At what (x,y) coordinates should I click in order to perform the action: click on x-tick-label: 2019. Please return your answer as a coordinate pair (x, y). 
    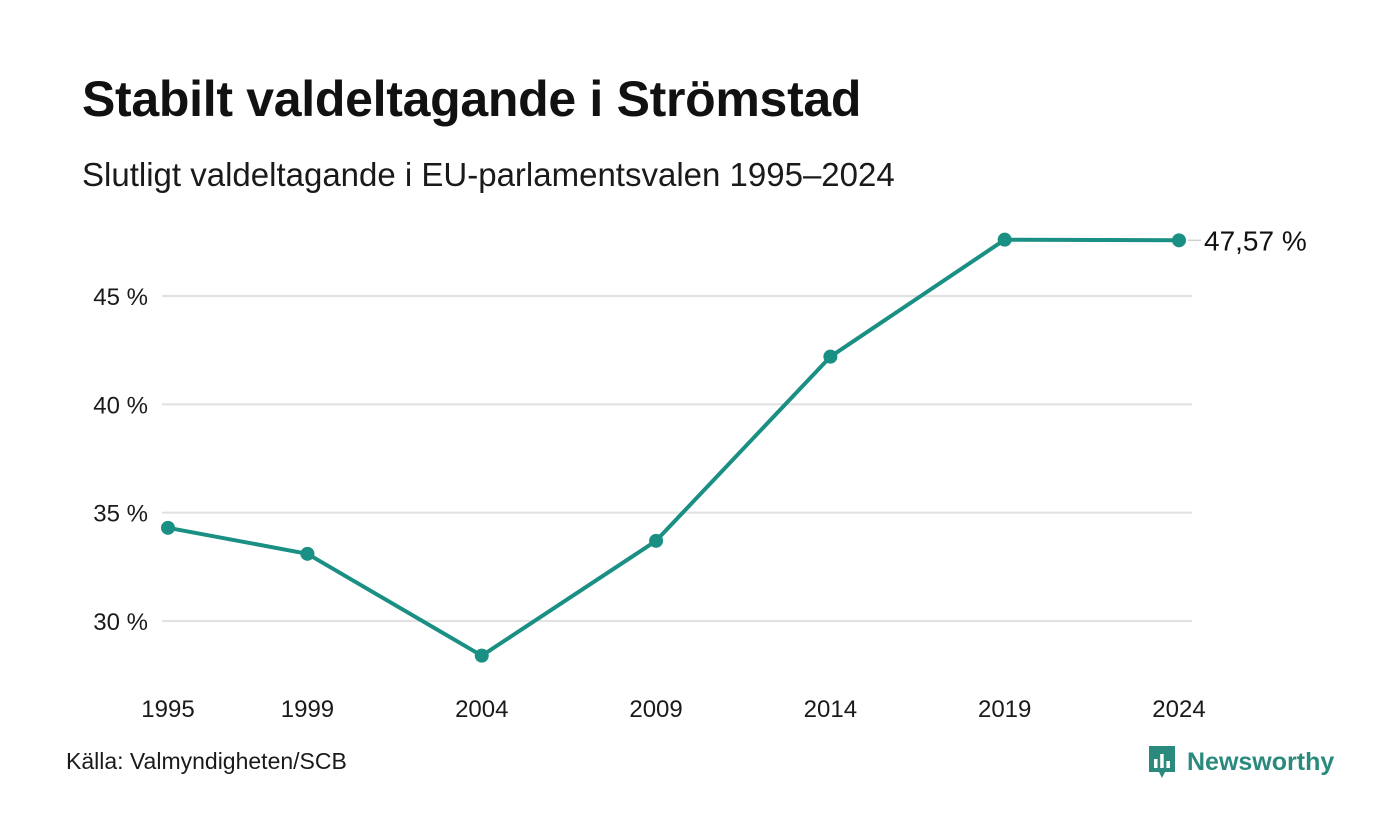
    Looking at the image, I should click on (1004, 709).